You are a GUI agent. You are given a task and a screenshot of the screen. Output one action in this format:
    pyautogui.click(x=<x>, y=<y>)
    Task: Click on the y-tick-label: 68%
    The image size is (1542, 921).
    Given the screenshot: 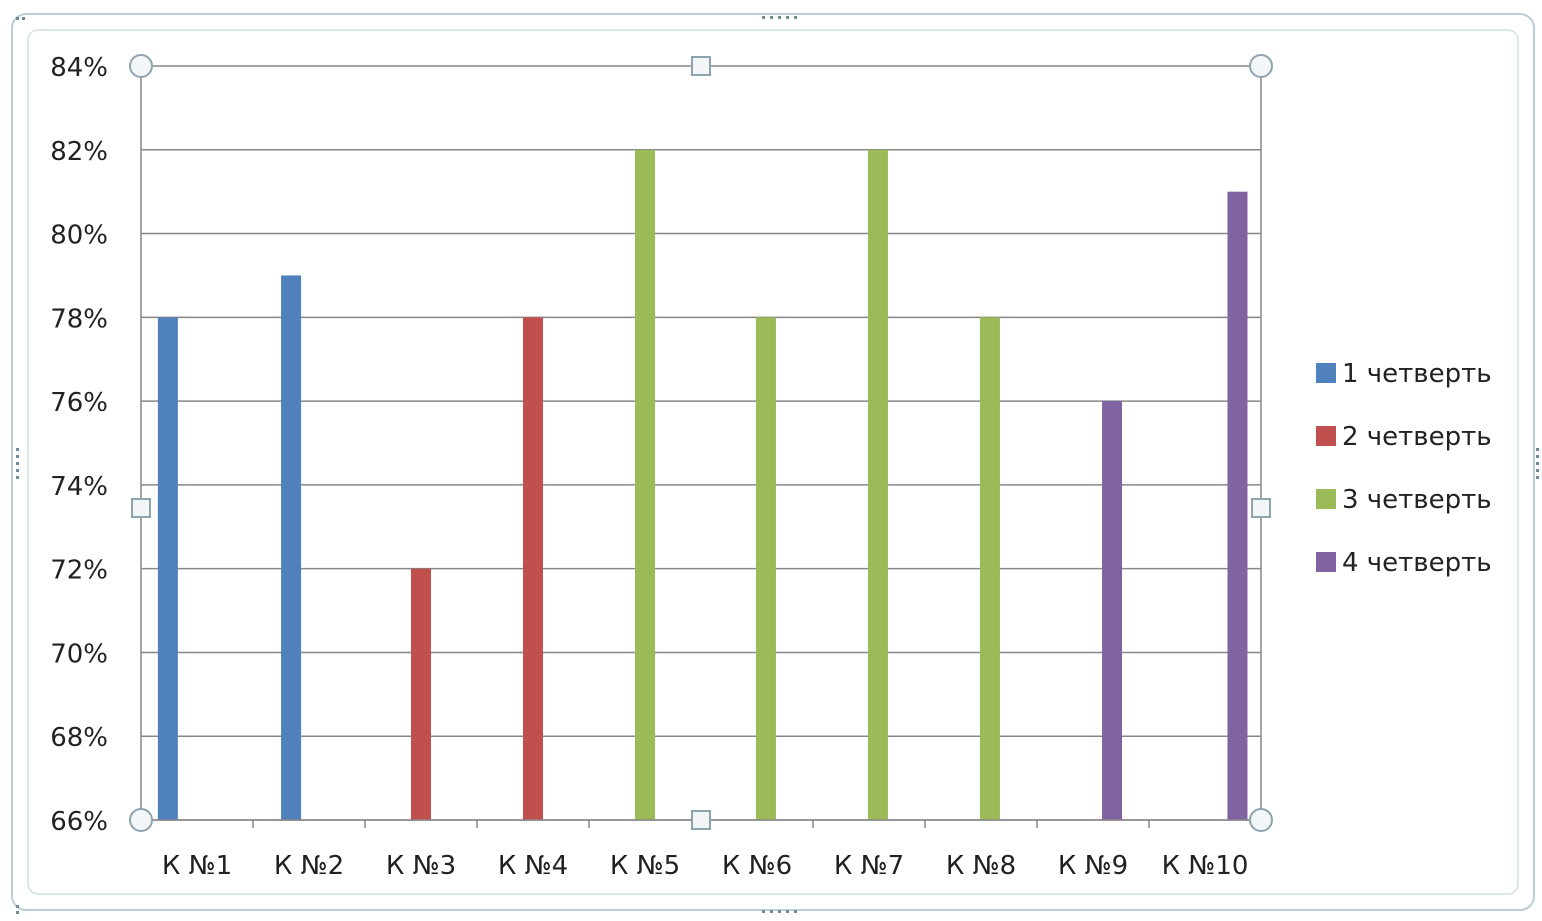 What is the action you would take?
    pyautogui.click(x=79, y=738)
    